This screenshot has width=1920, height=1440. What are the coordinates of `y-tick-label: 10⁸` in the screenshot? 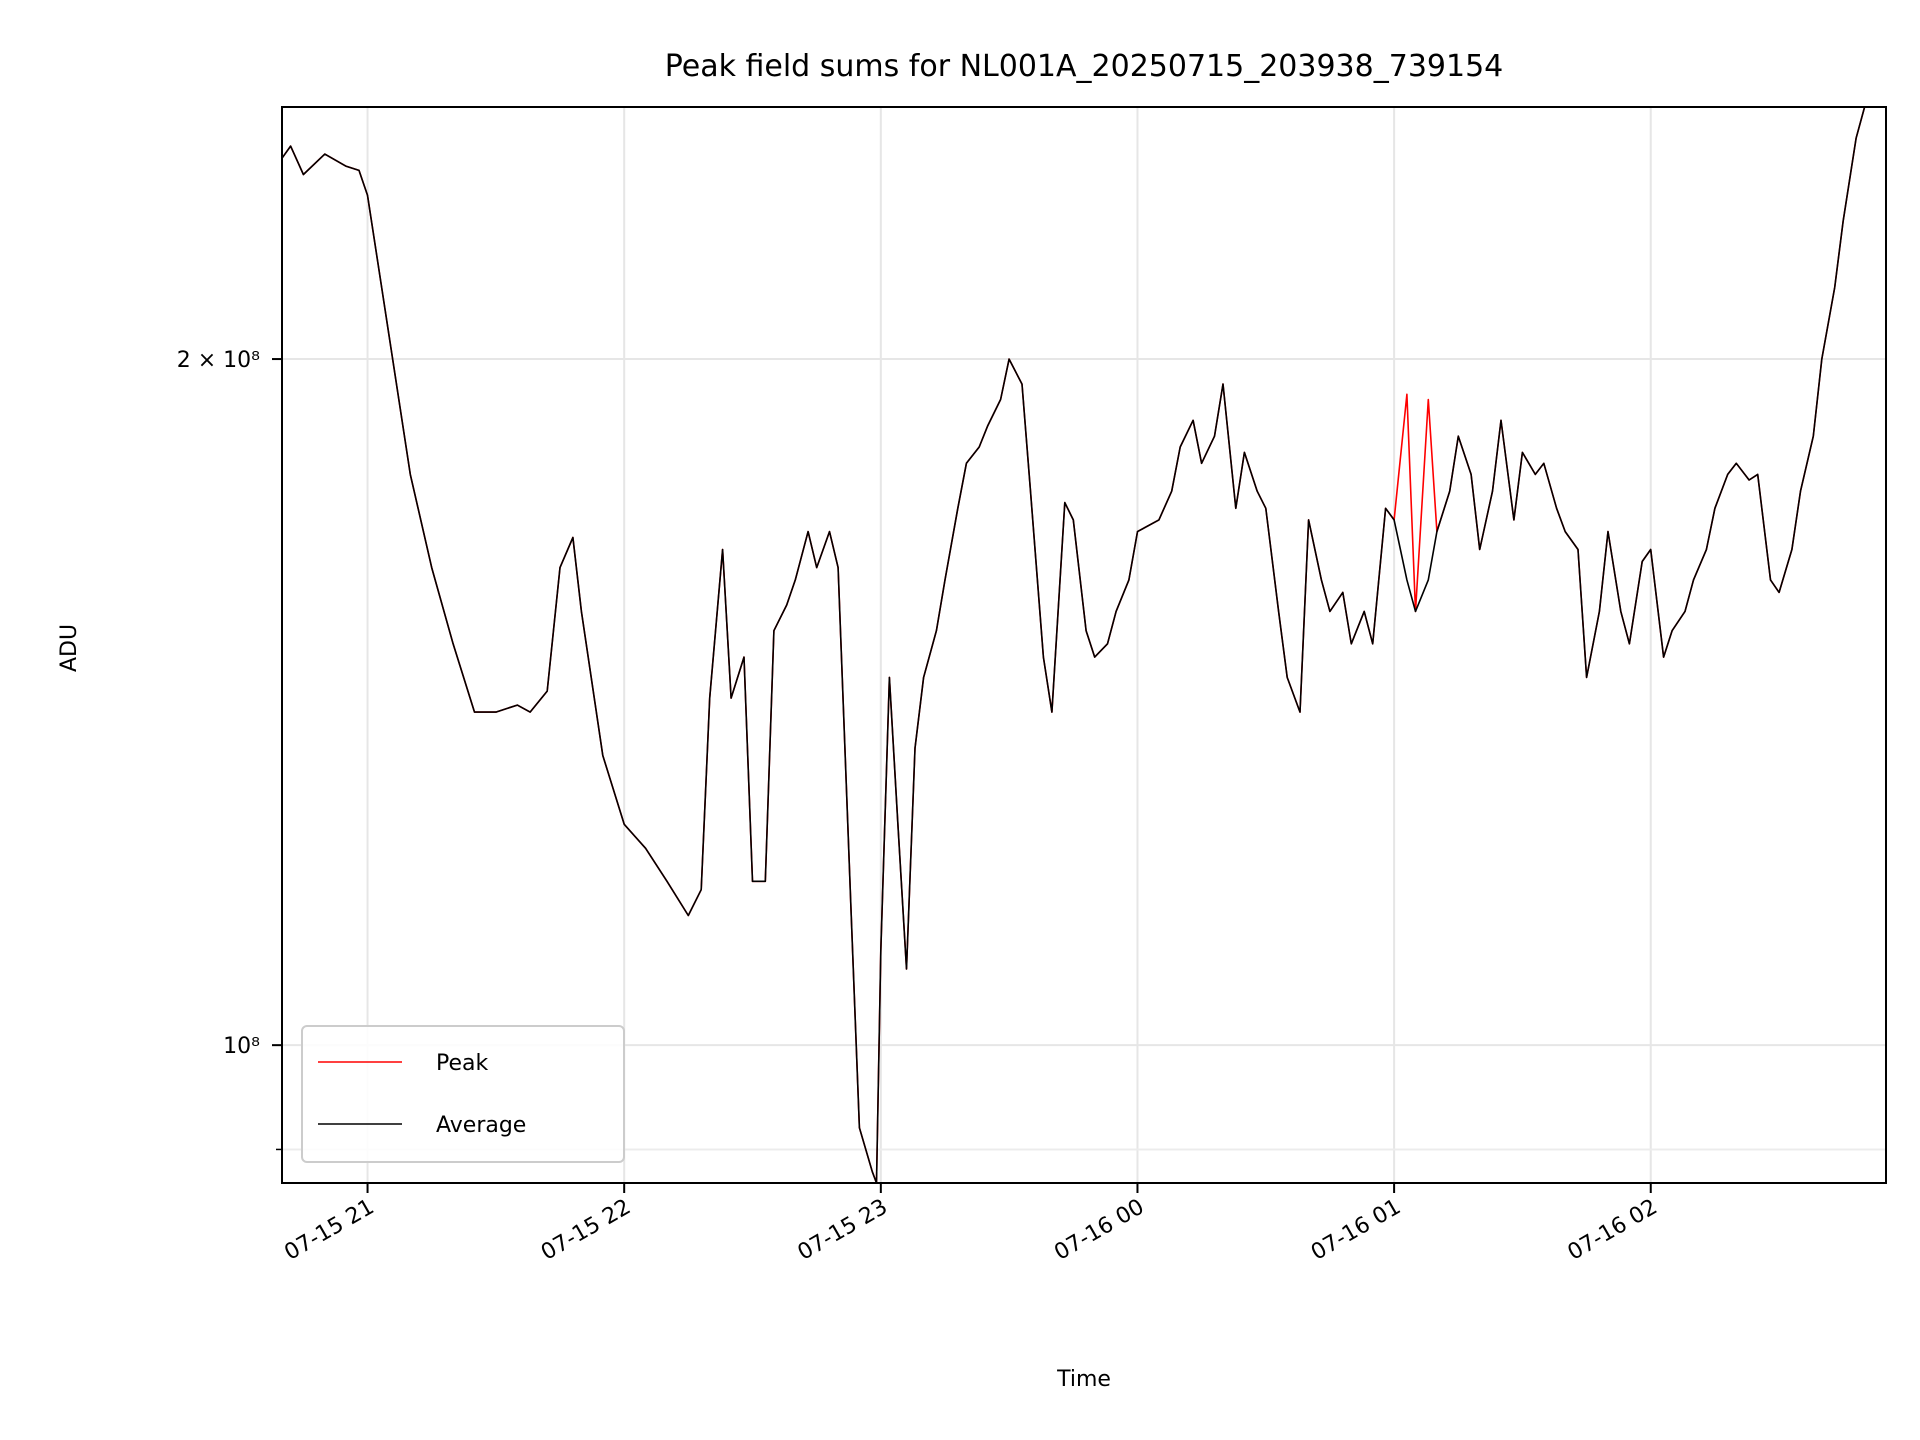 It's located at (241, 1046).